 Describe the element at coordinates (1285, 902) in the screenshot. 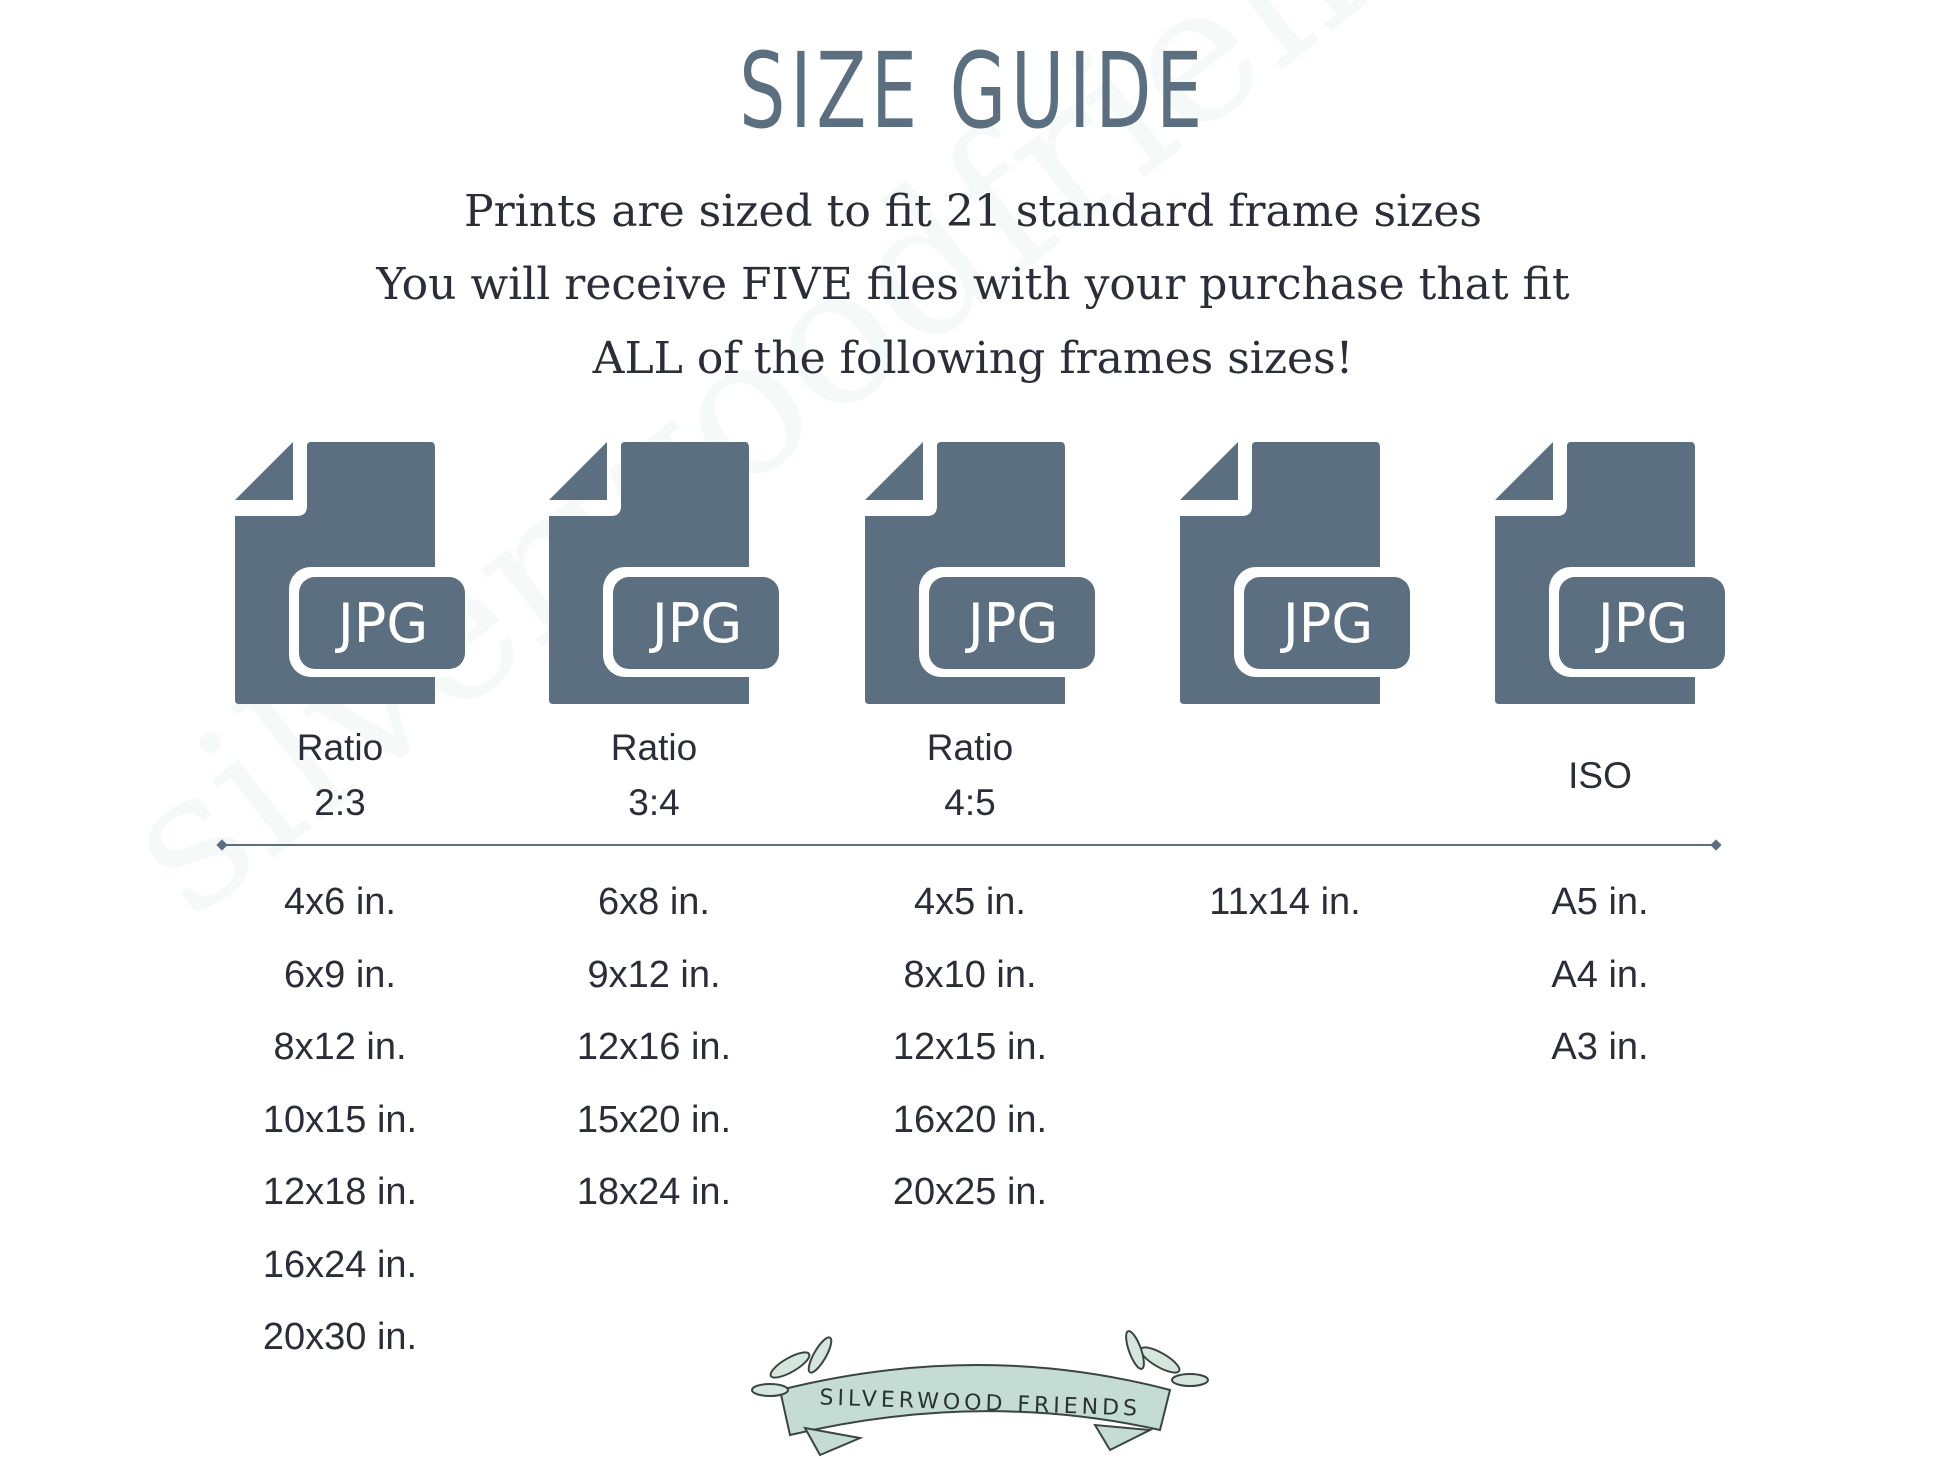

I see `frame-size: 11x14 in.` at that location.